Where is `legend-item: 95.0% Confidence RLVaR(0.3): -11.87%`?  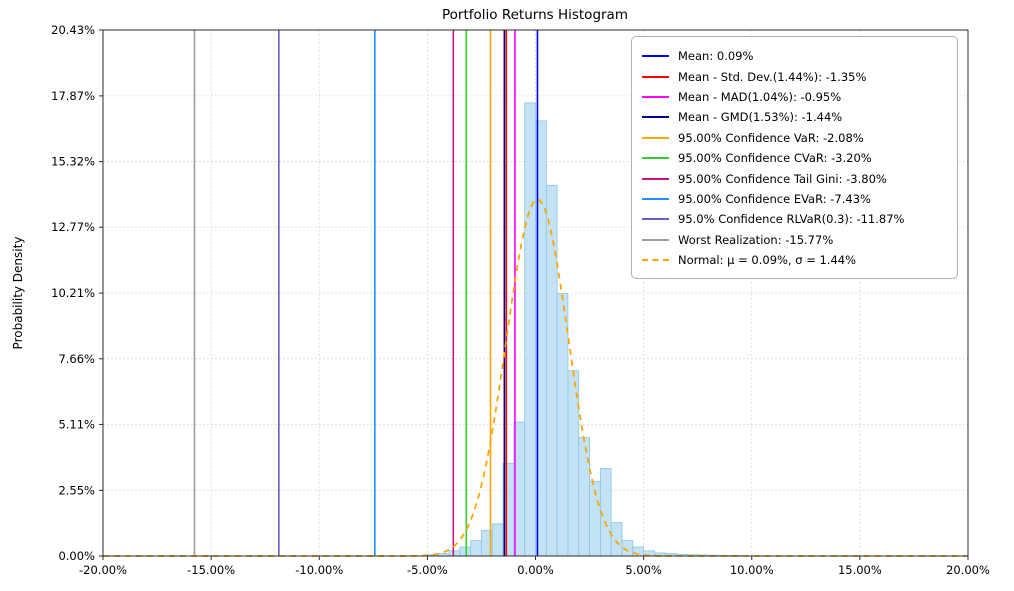
legend-item: 95.0% Confidence RLVaR(0.3): -11.87% is located at coordinates (794, 219).